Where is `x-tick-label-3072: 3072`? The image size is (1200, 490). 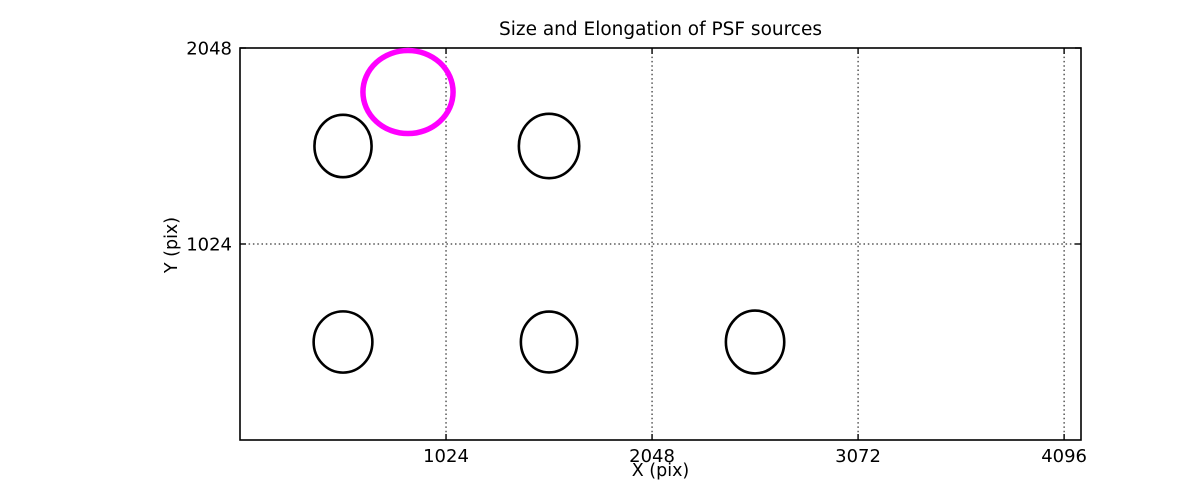
x-tick-label-3072: 3072 is located at coordinates (858, 456).